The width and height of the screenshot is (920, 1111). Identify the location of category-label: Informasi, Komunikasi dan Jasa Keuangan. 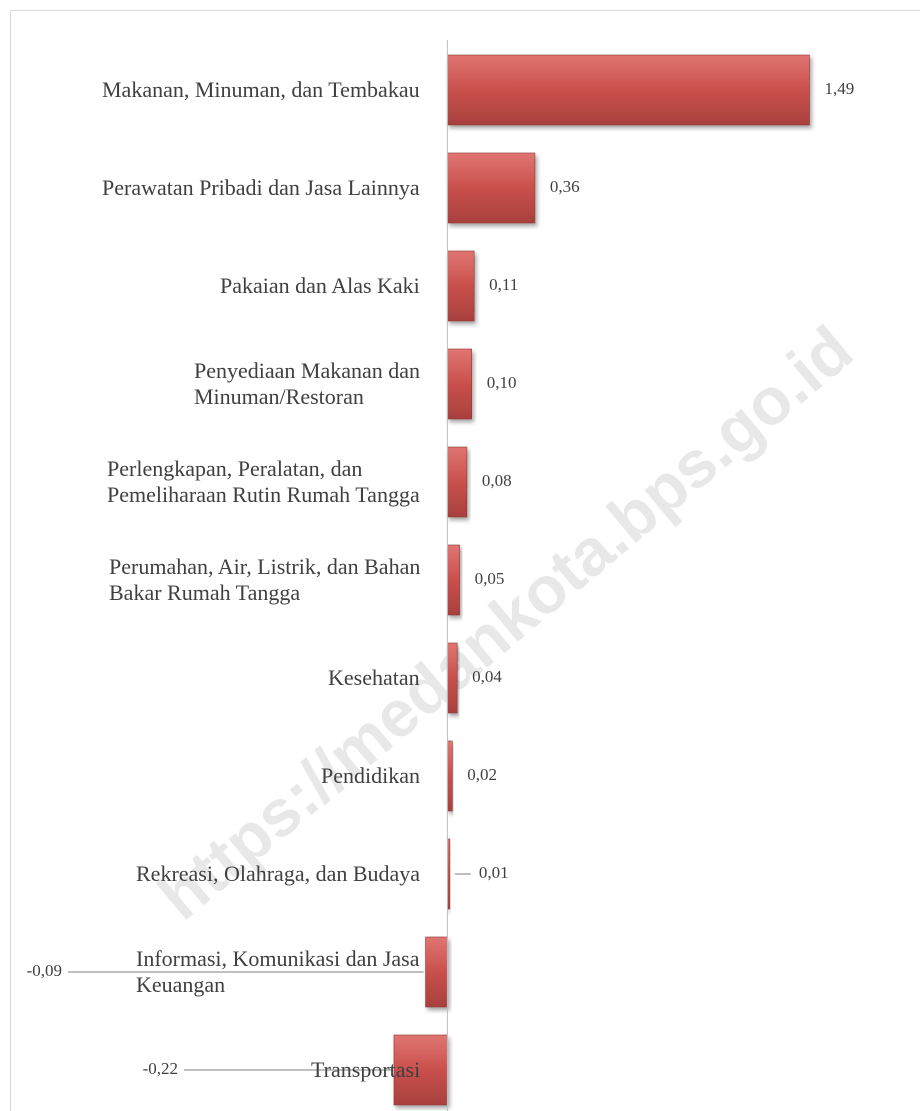
(278, 971).